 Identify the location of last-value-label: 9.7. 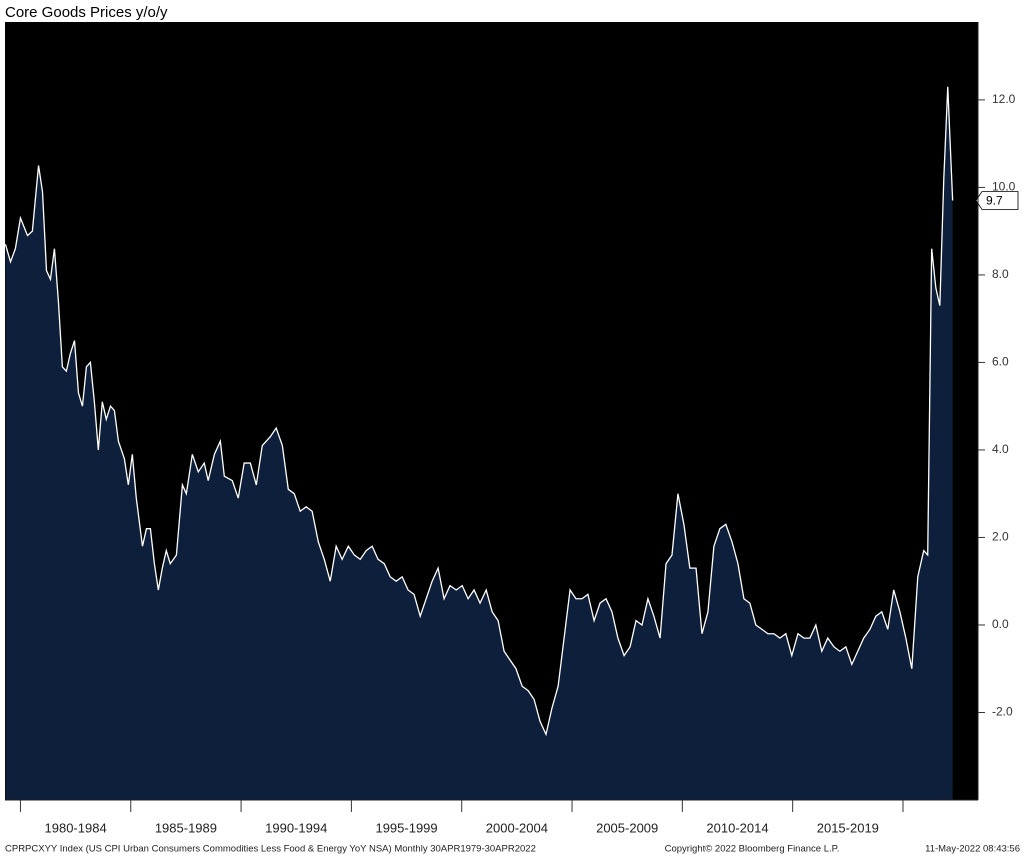
(994, 201).